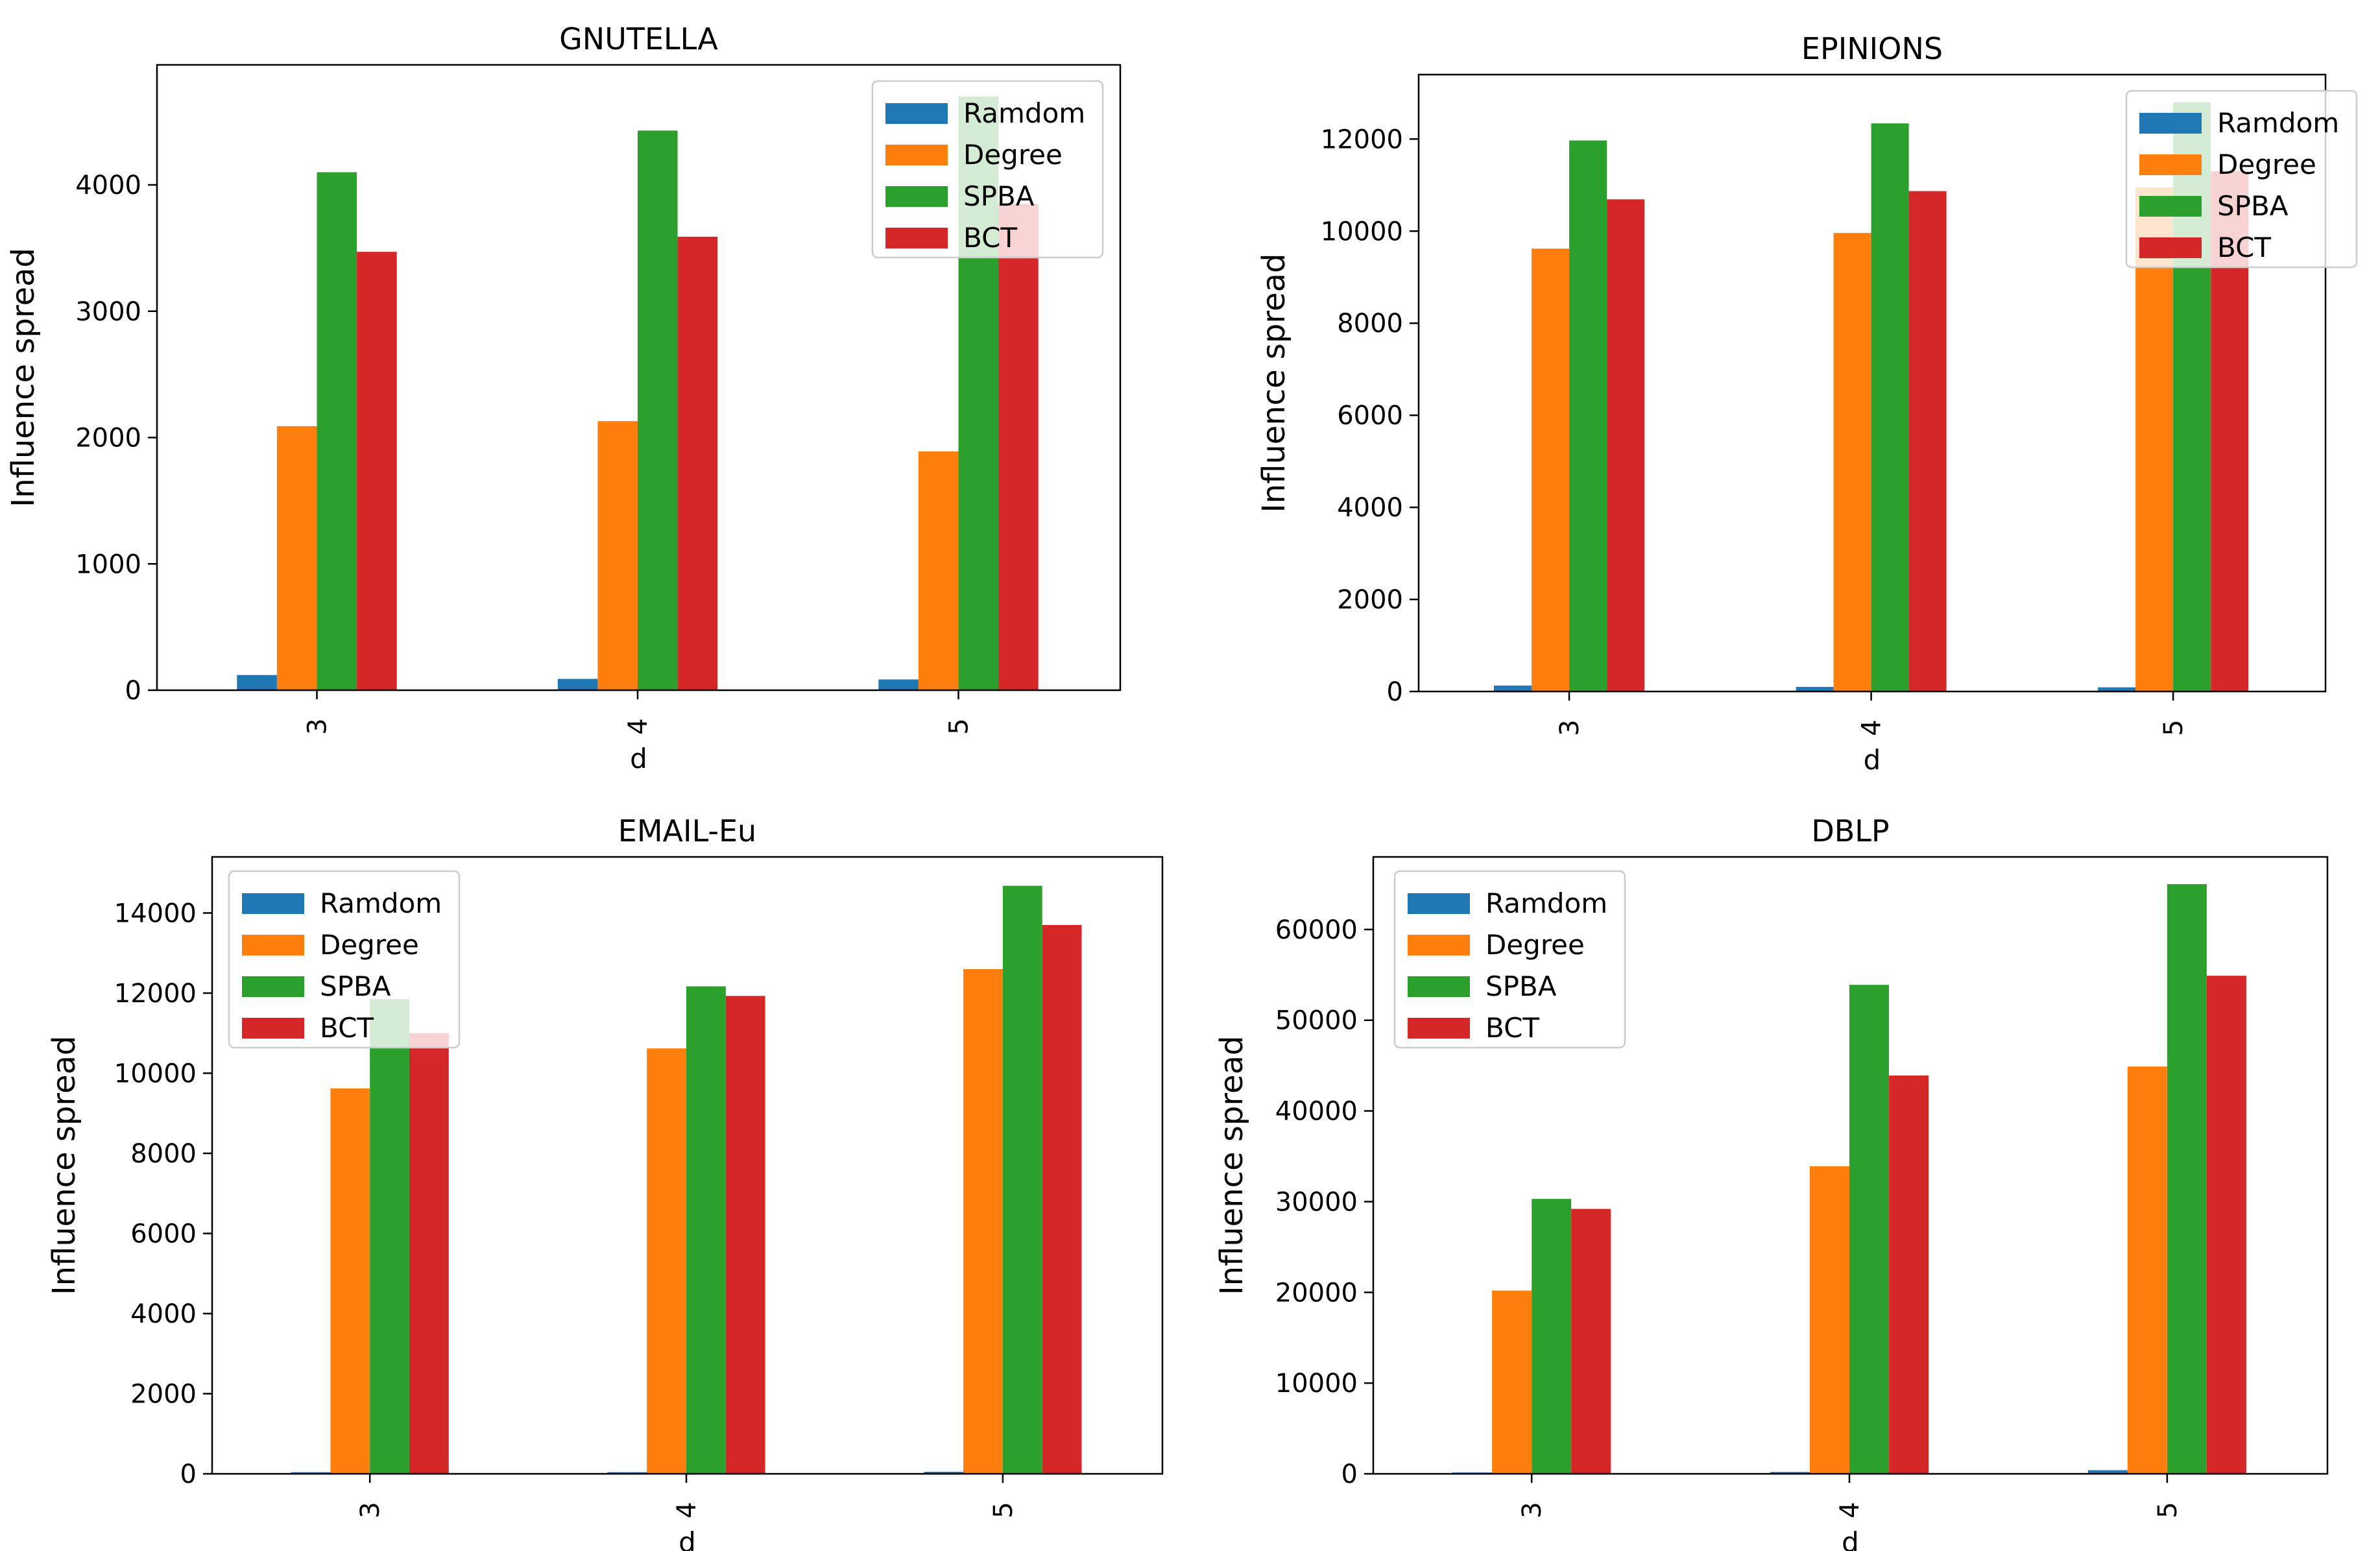 This screenshot has height=1551, width=2380. What do you see at coordinates (638, 38) in the screenshot?
I see `chart-title: GNUTELLA` at bounding box center [638, 38].